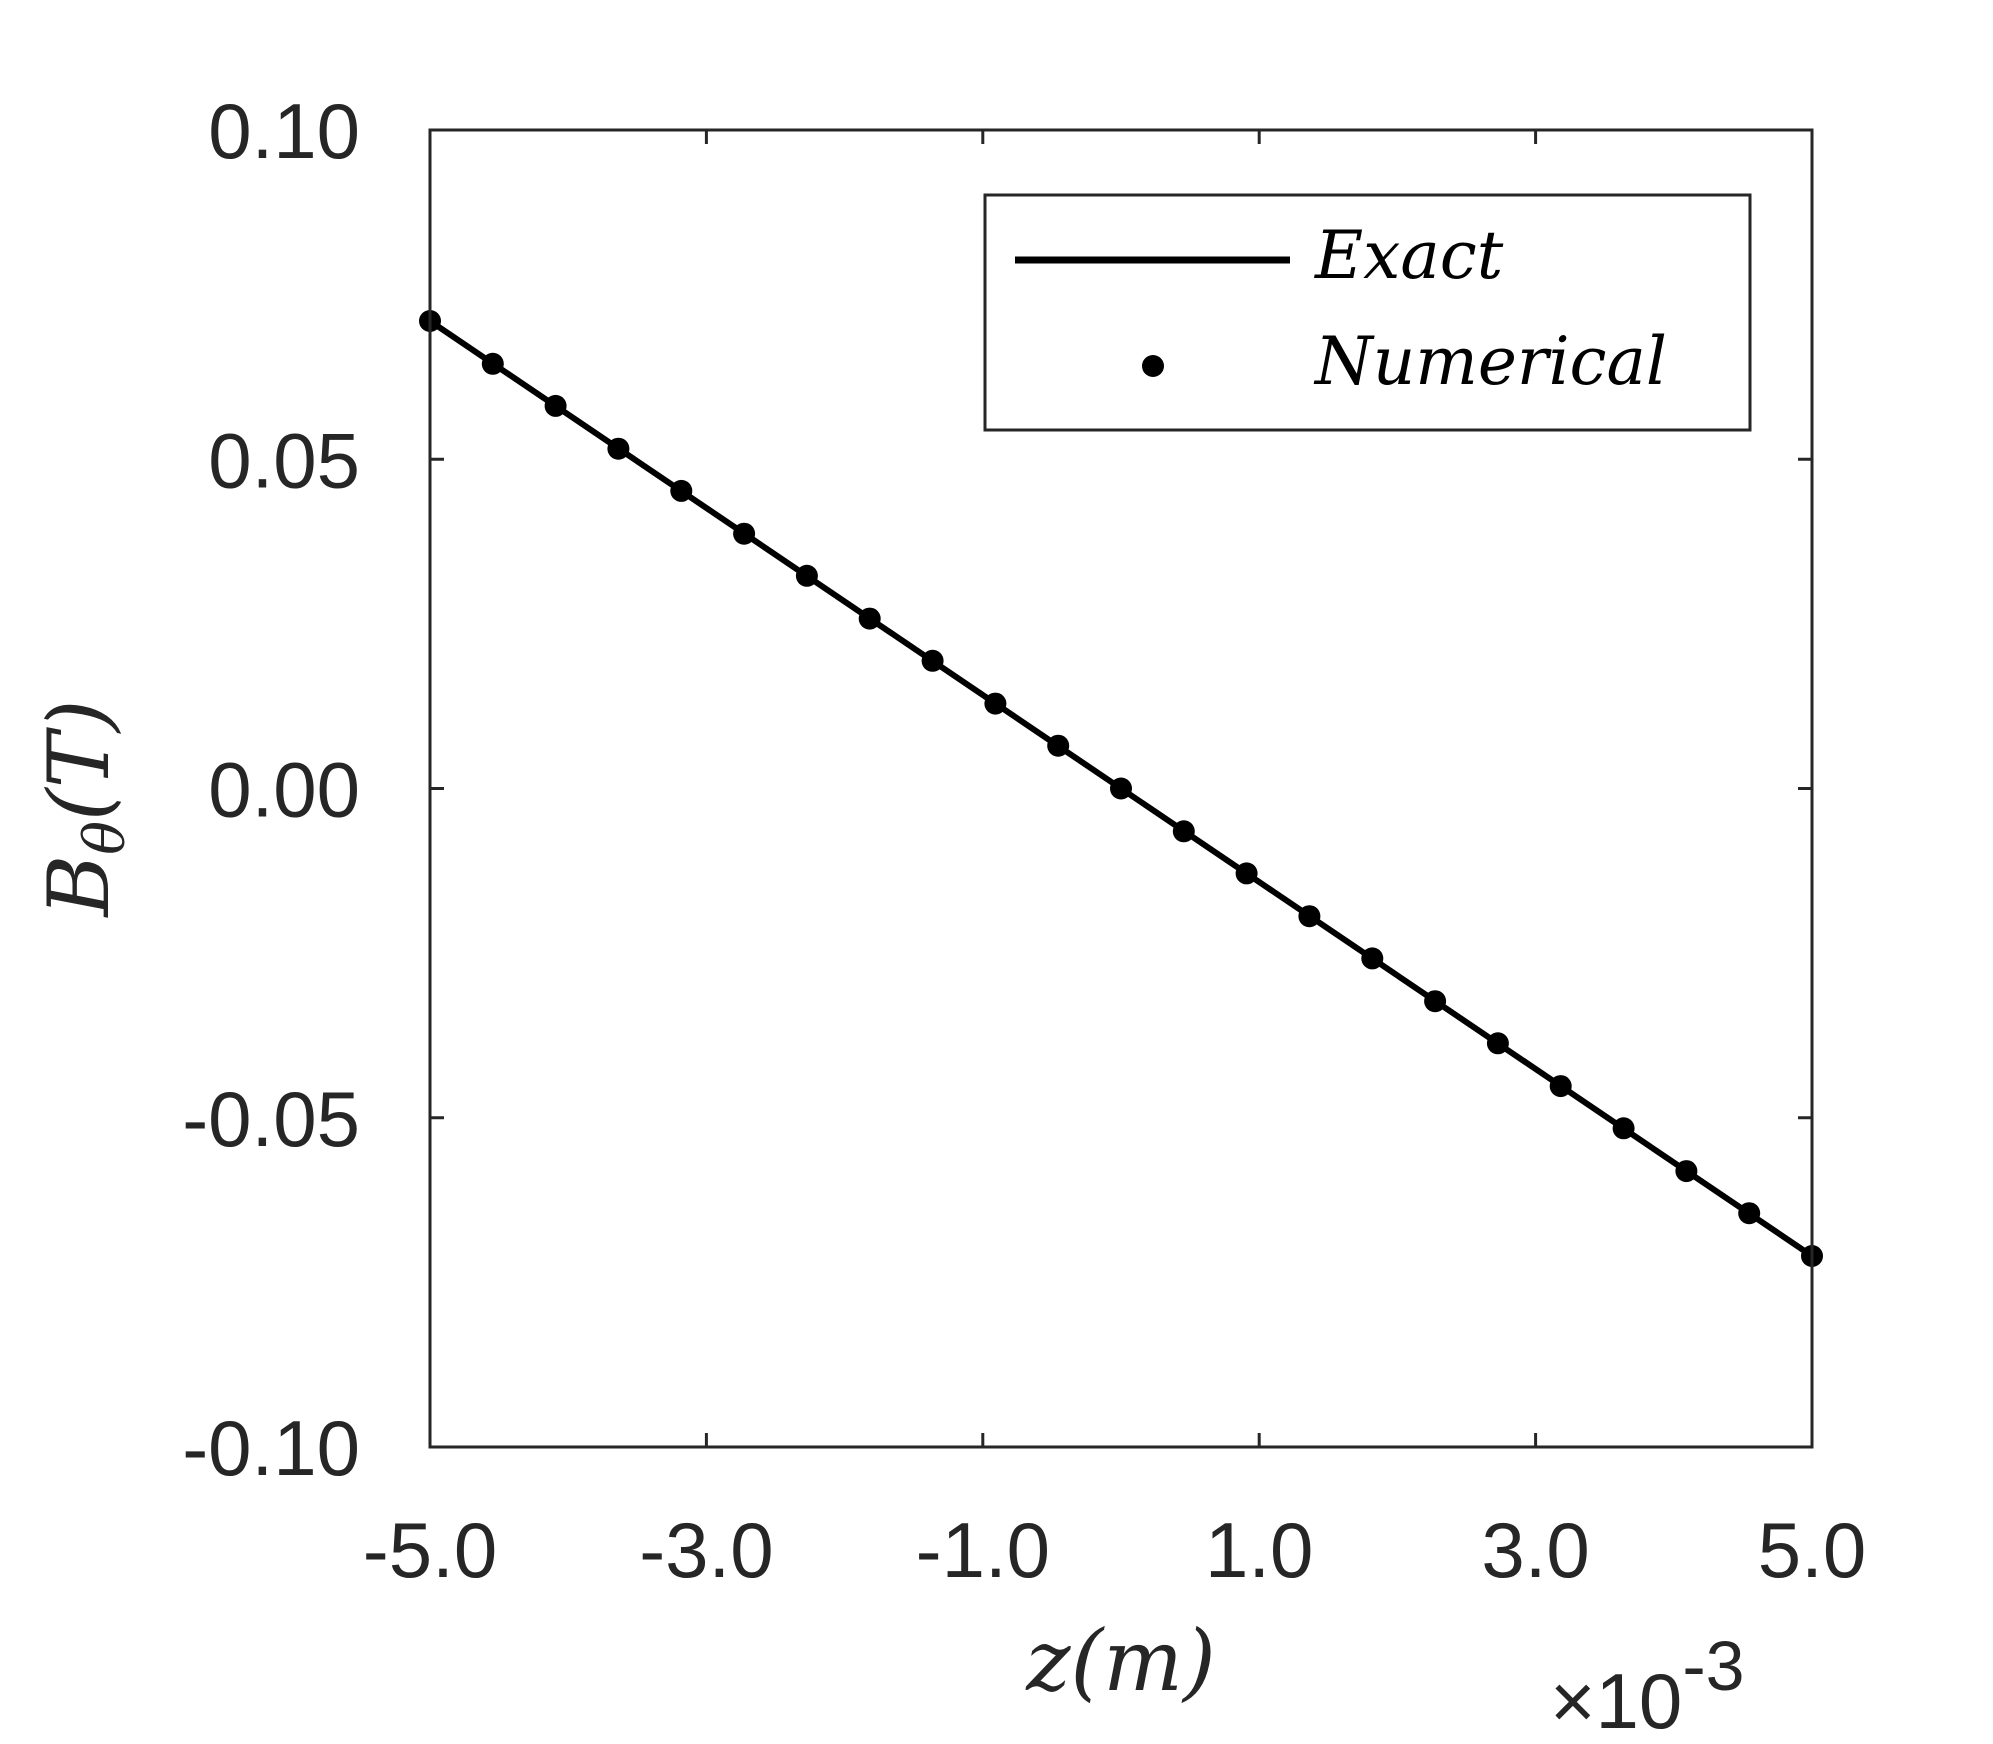  I want to click on x-axis-multiplier: ×10⁻³, so click(1647, 1685).